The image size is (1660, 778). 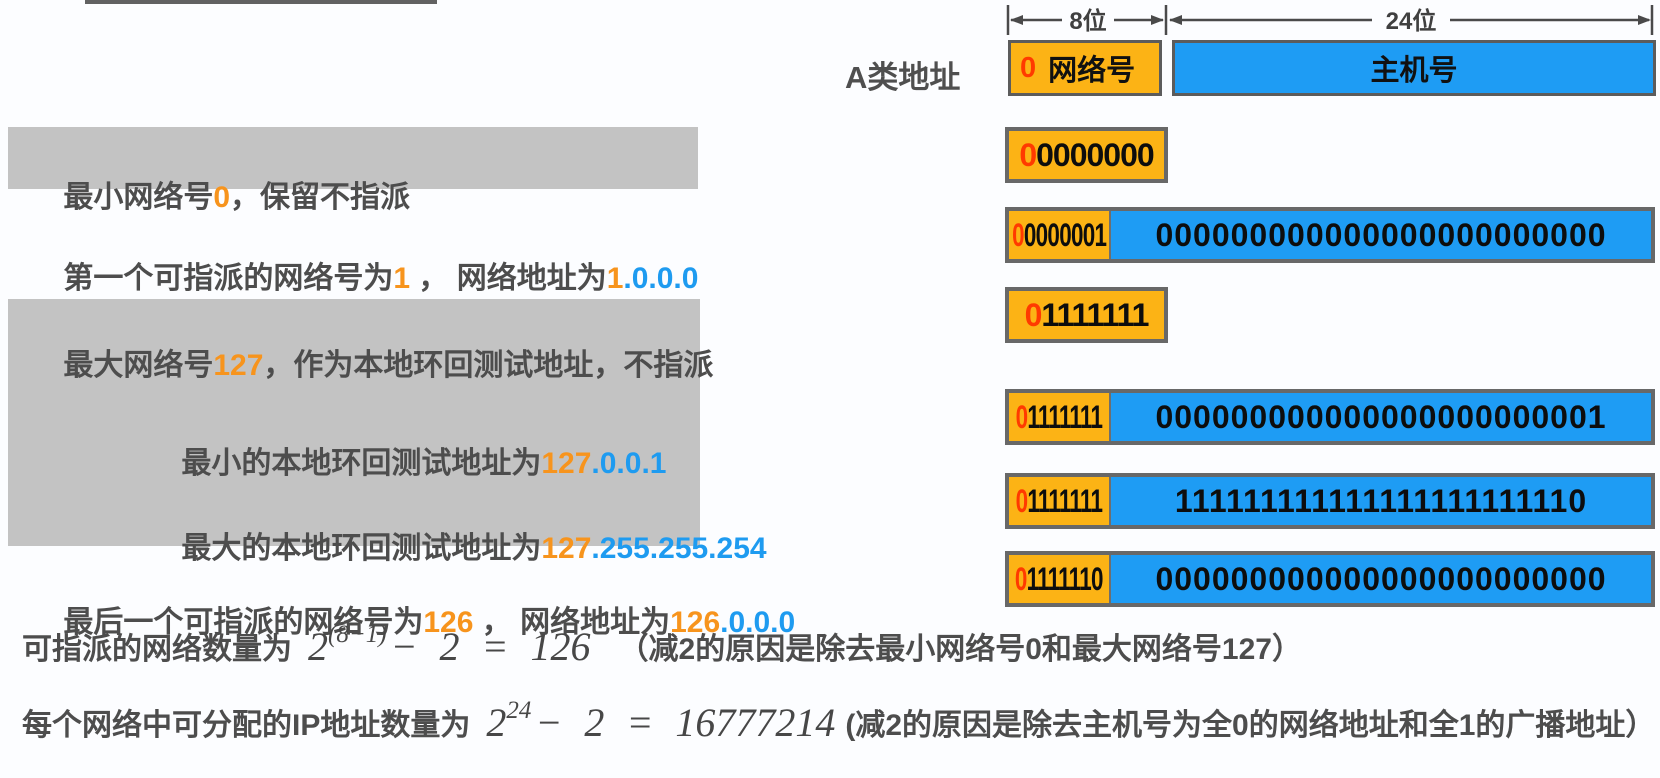 I want to click on network-bit-string: 0000000, so click(x=1095, y=154).